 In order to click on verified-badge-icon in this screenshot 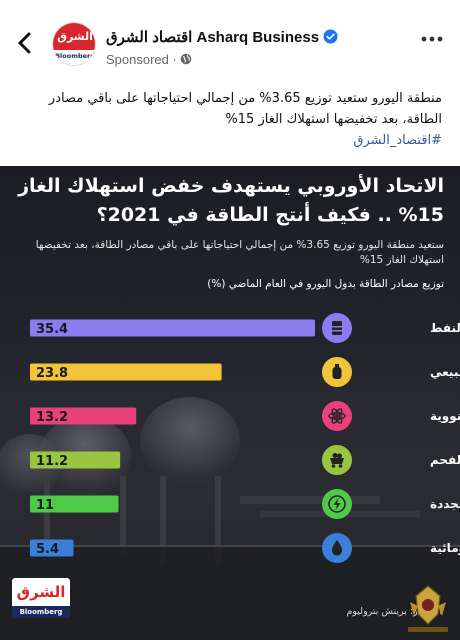, I will do `click(330, 36)`.